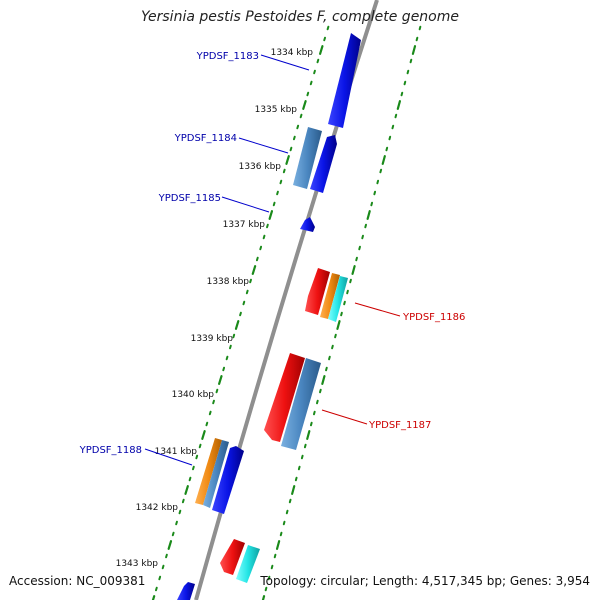 The height and width of the screenshot is (600, 600). What do you see at coordinates (189, 198) in the screenshot?
I see `gene-label-ypdsf-1185: YPDSF_1185` at bounding box center [189, 198].